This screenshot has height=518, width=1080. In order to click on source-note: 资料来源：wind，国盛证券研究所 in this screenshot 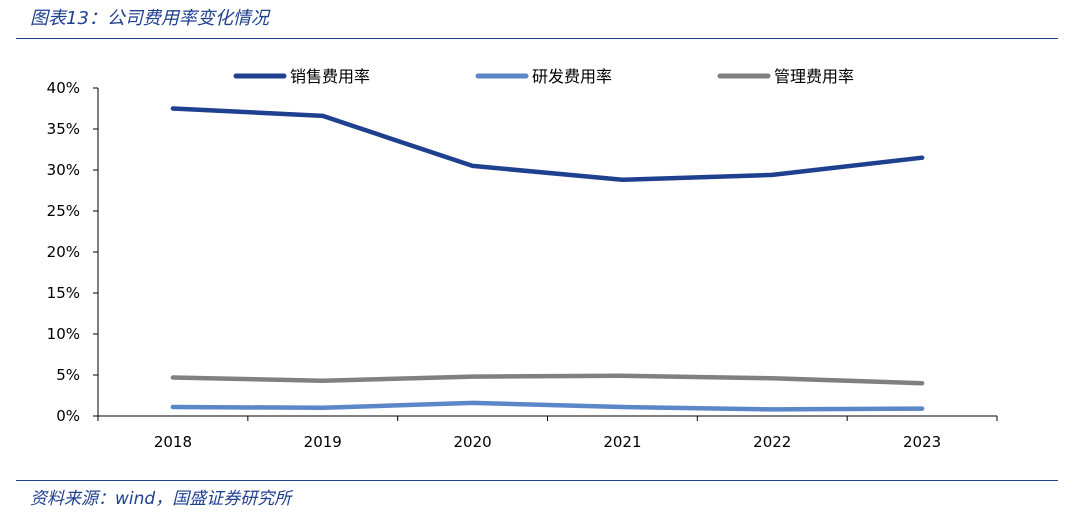, I will do `click(161, 499)`.